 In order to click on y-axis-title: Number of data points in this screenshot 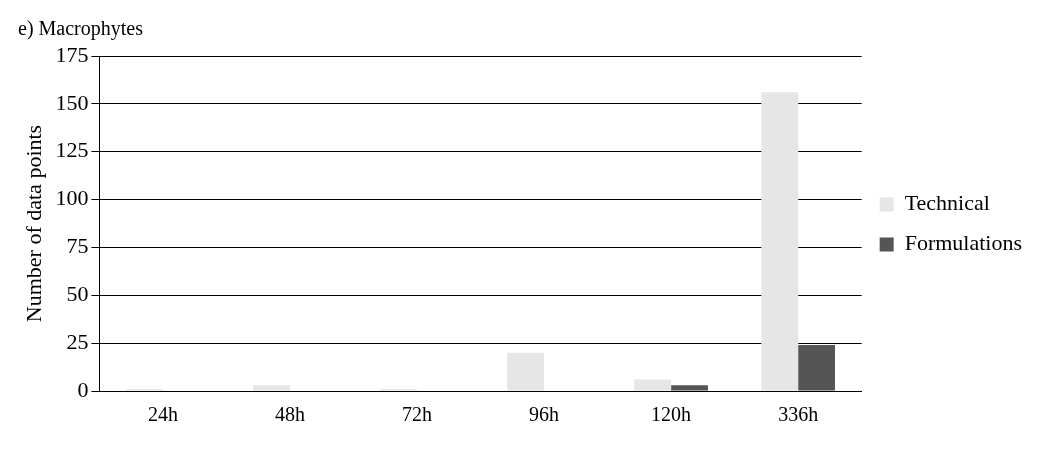, I will do `click(33, 223)`.